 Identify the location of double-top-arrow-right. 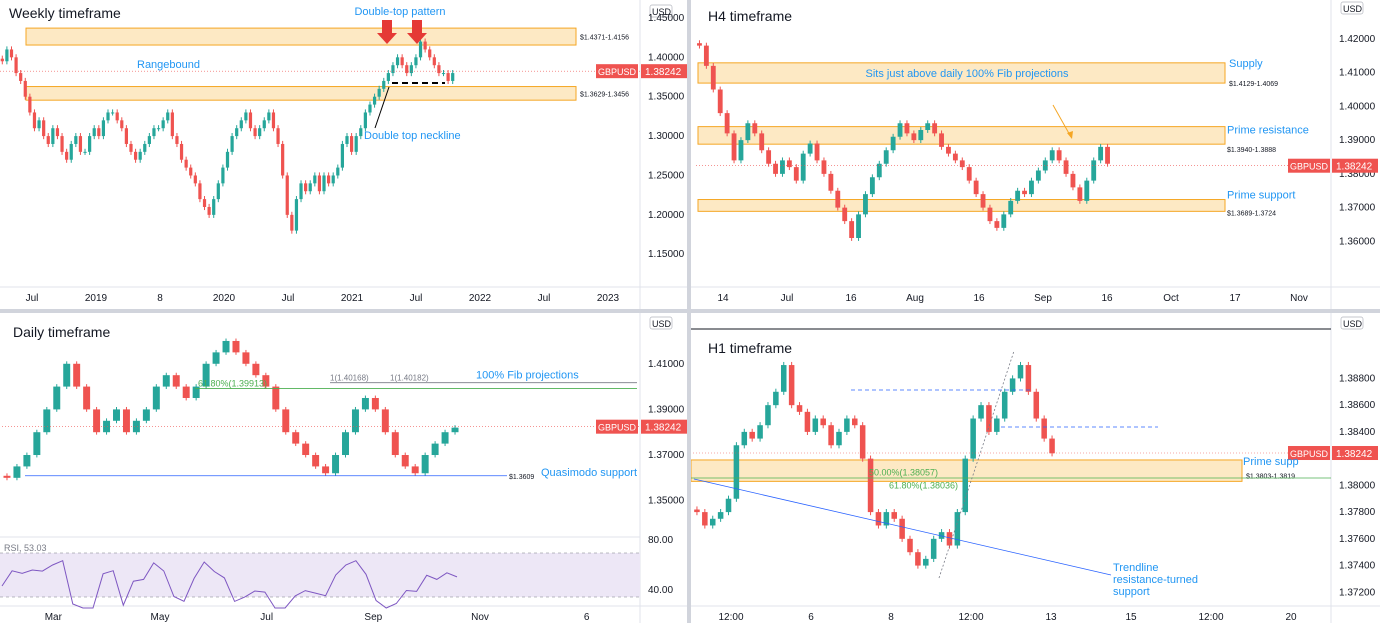
(417, 27).